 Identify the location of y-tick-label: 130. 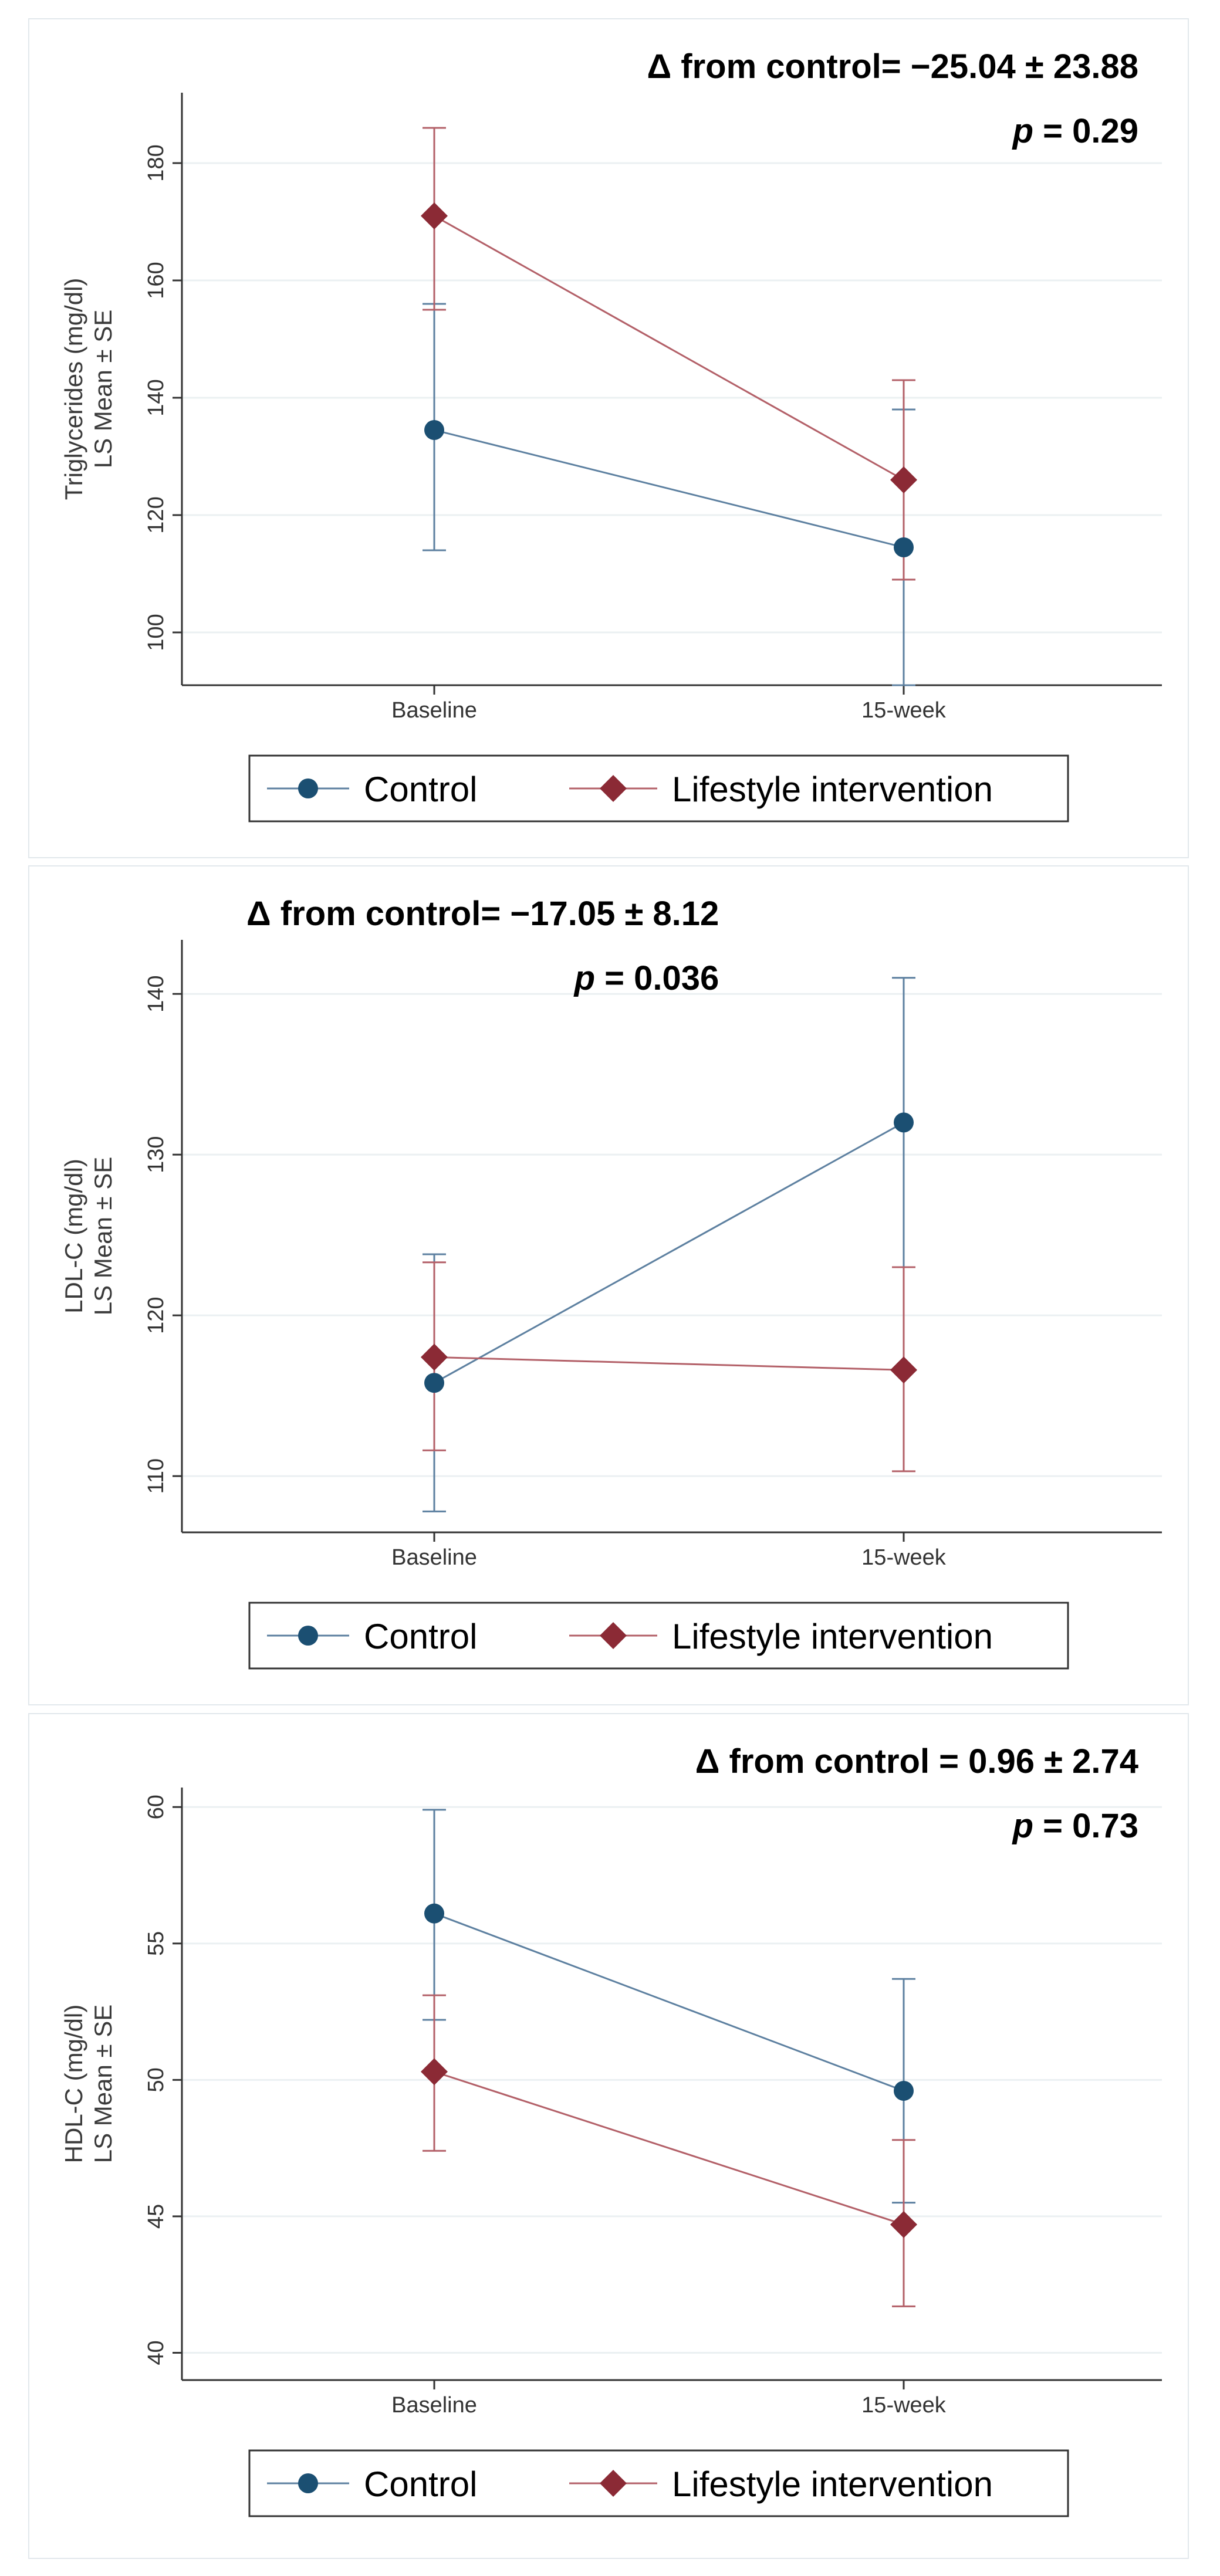
(156, 1154).